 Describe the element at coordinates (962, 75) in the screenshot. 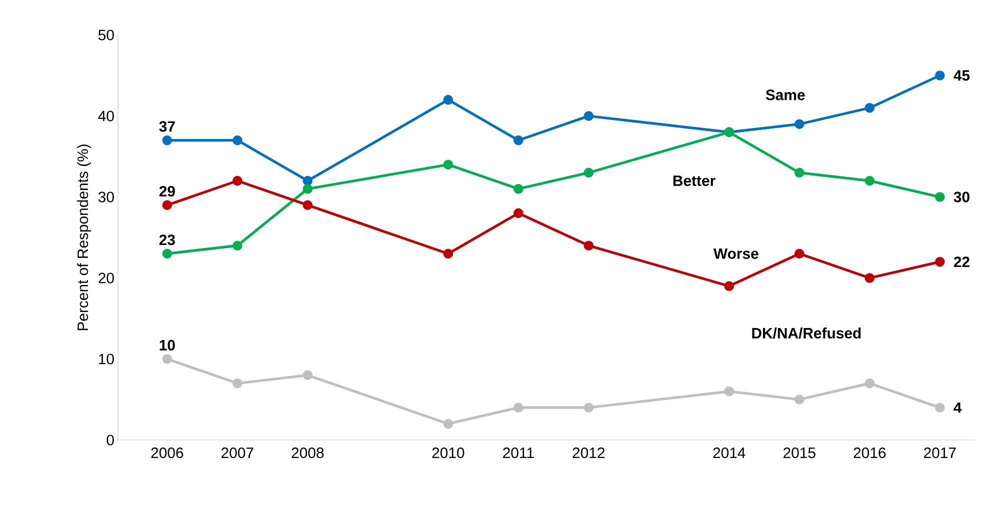

I see `data-label: 45` at that location.